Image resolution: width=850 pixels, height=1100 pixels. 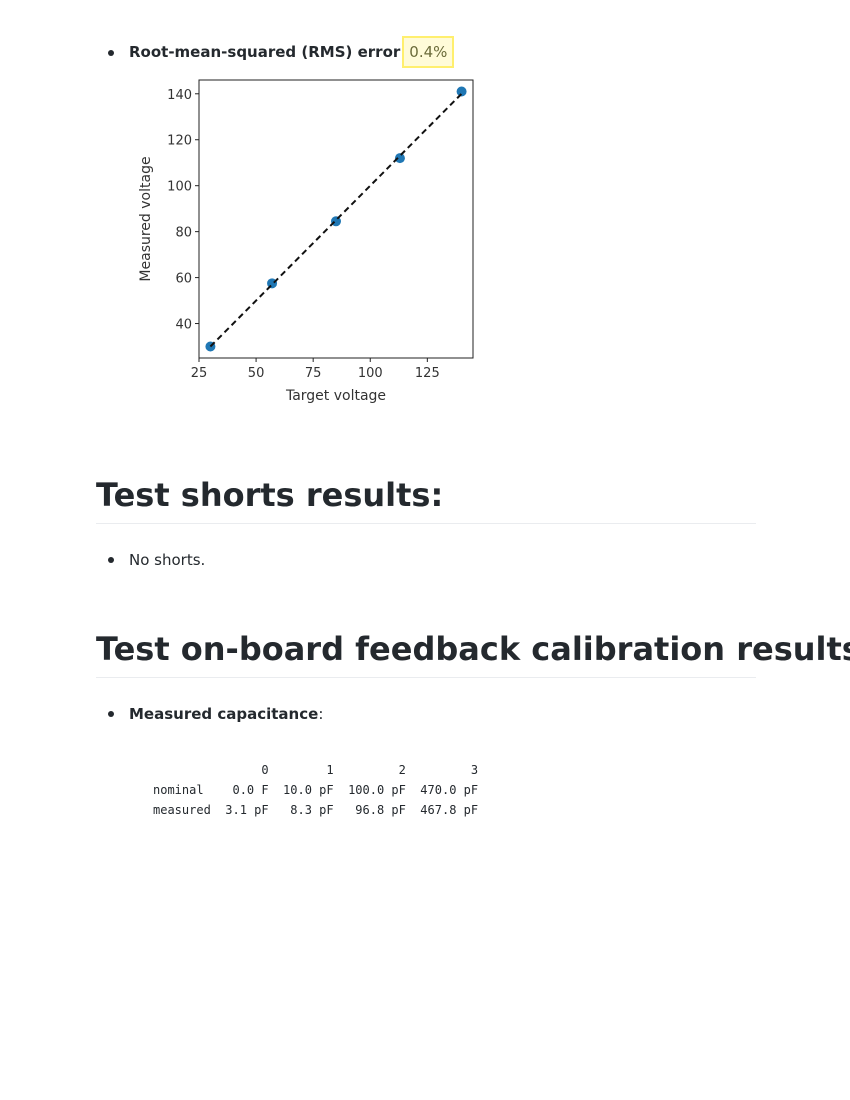 What do you see at coordinates (265, 52) in the screenshot?
I see `rms-label: Root-mean-squared (RMS) error` at bounding box center [265, 52].